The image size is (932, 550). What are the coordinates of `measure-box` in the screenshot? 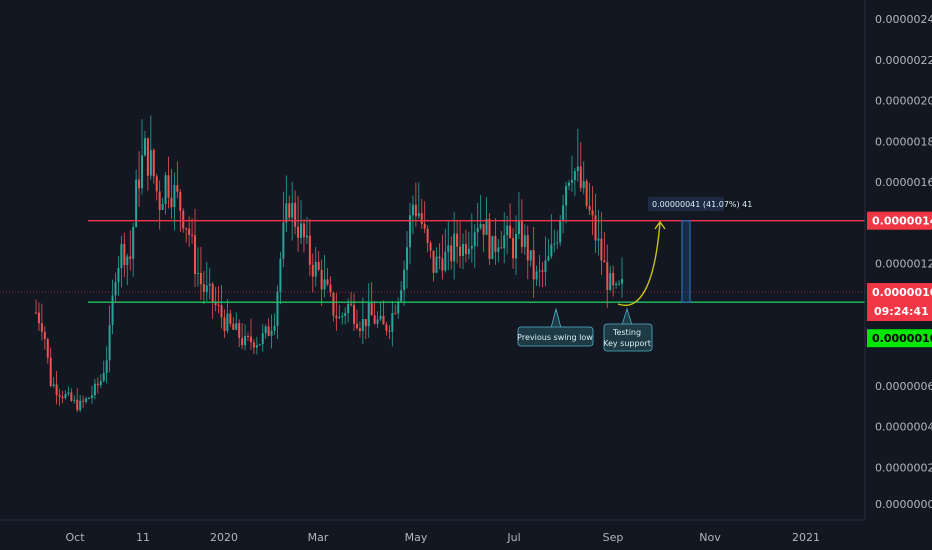 It's located at (686, 261).